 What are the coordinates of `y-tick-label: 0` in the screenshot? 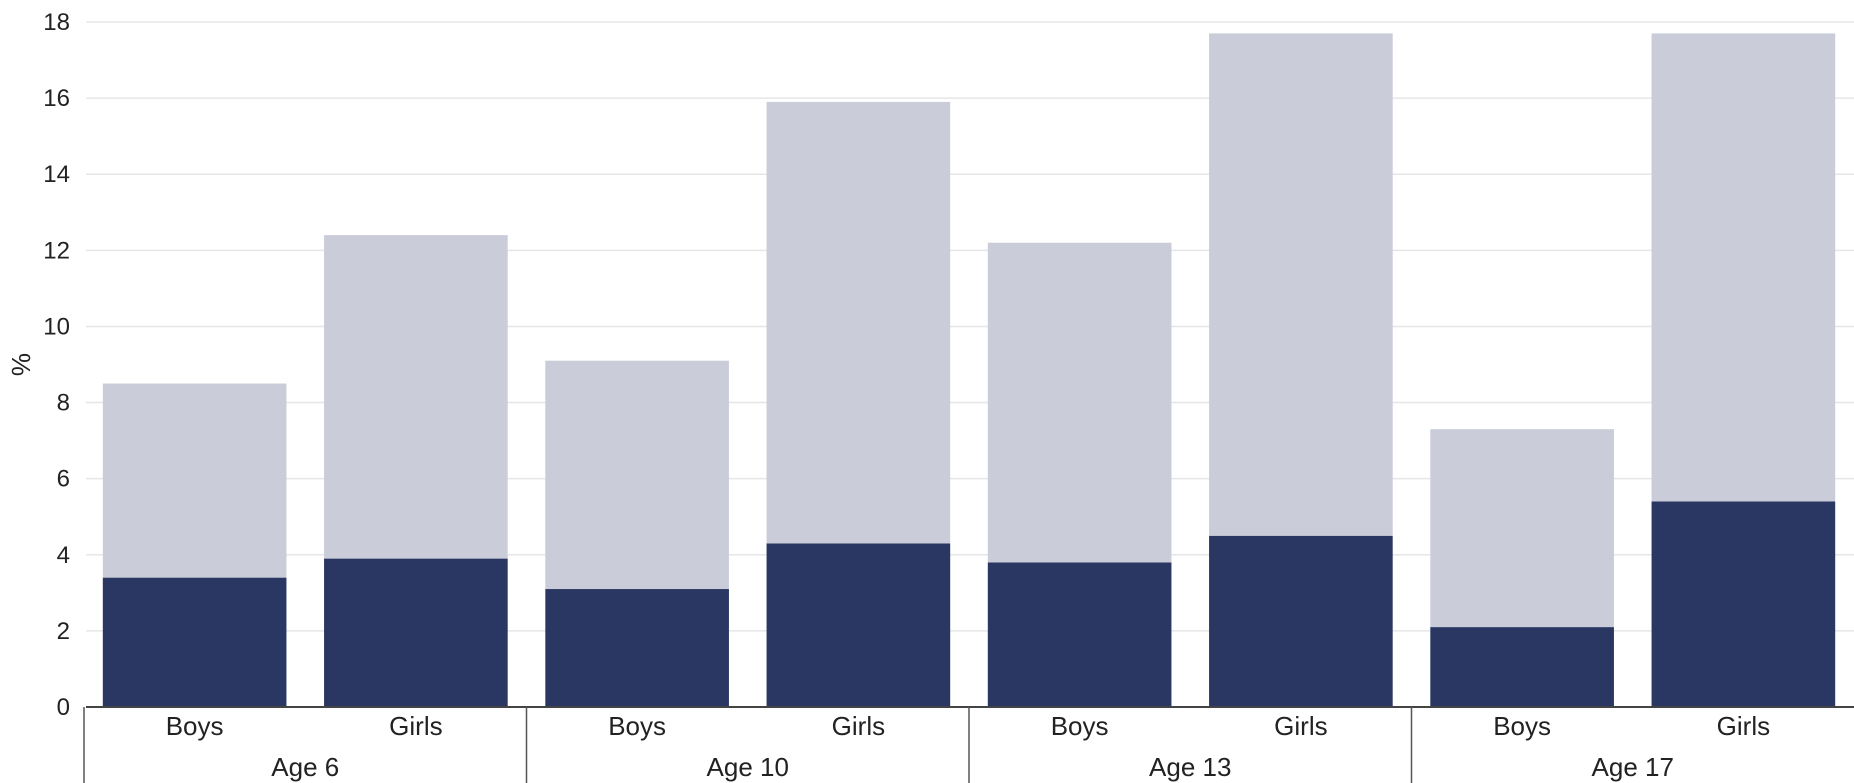 It's located at (63, 707).